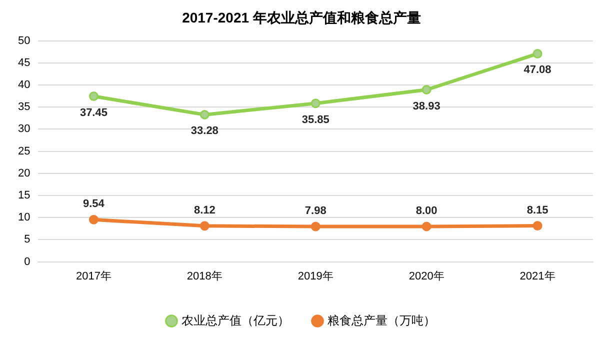 The image size is (613, 341). What do you see at coordinates (27, 240) in the screenshot?
I see `y-tick-label: 5` at bounding box center [27, 240].